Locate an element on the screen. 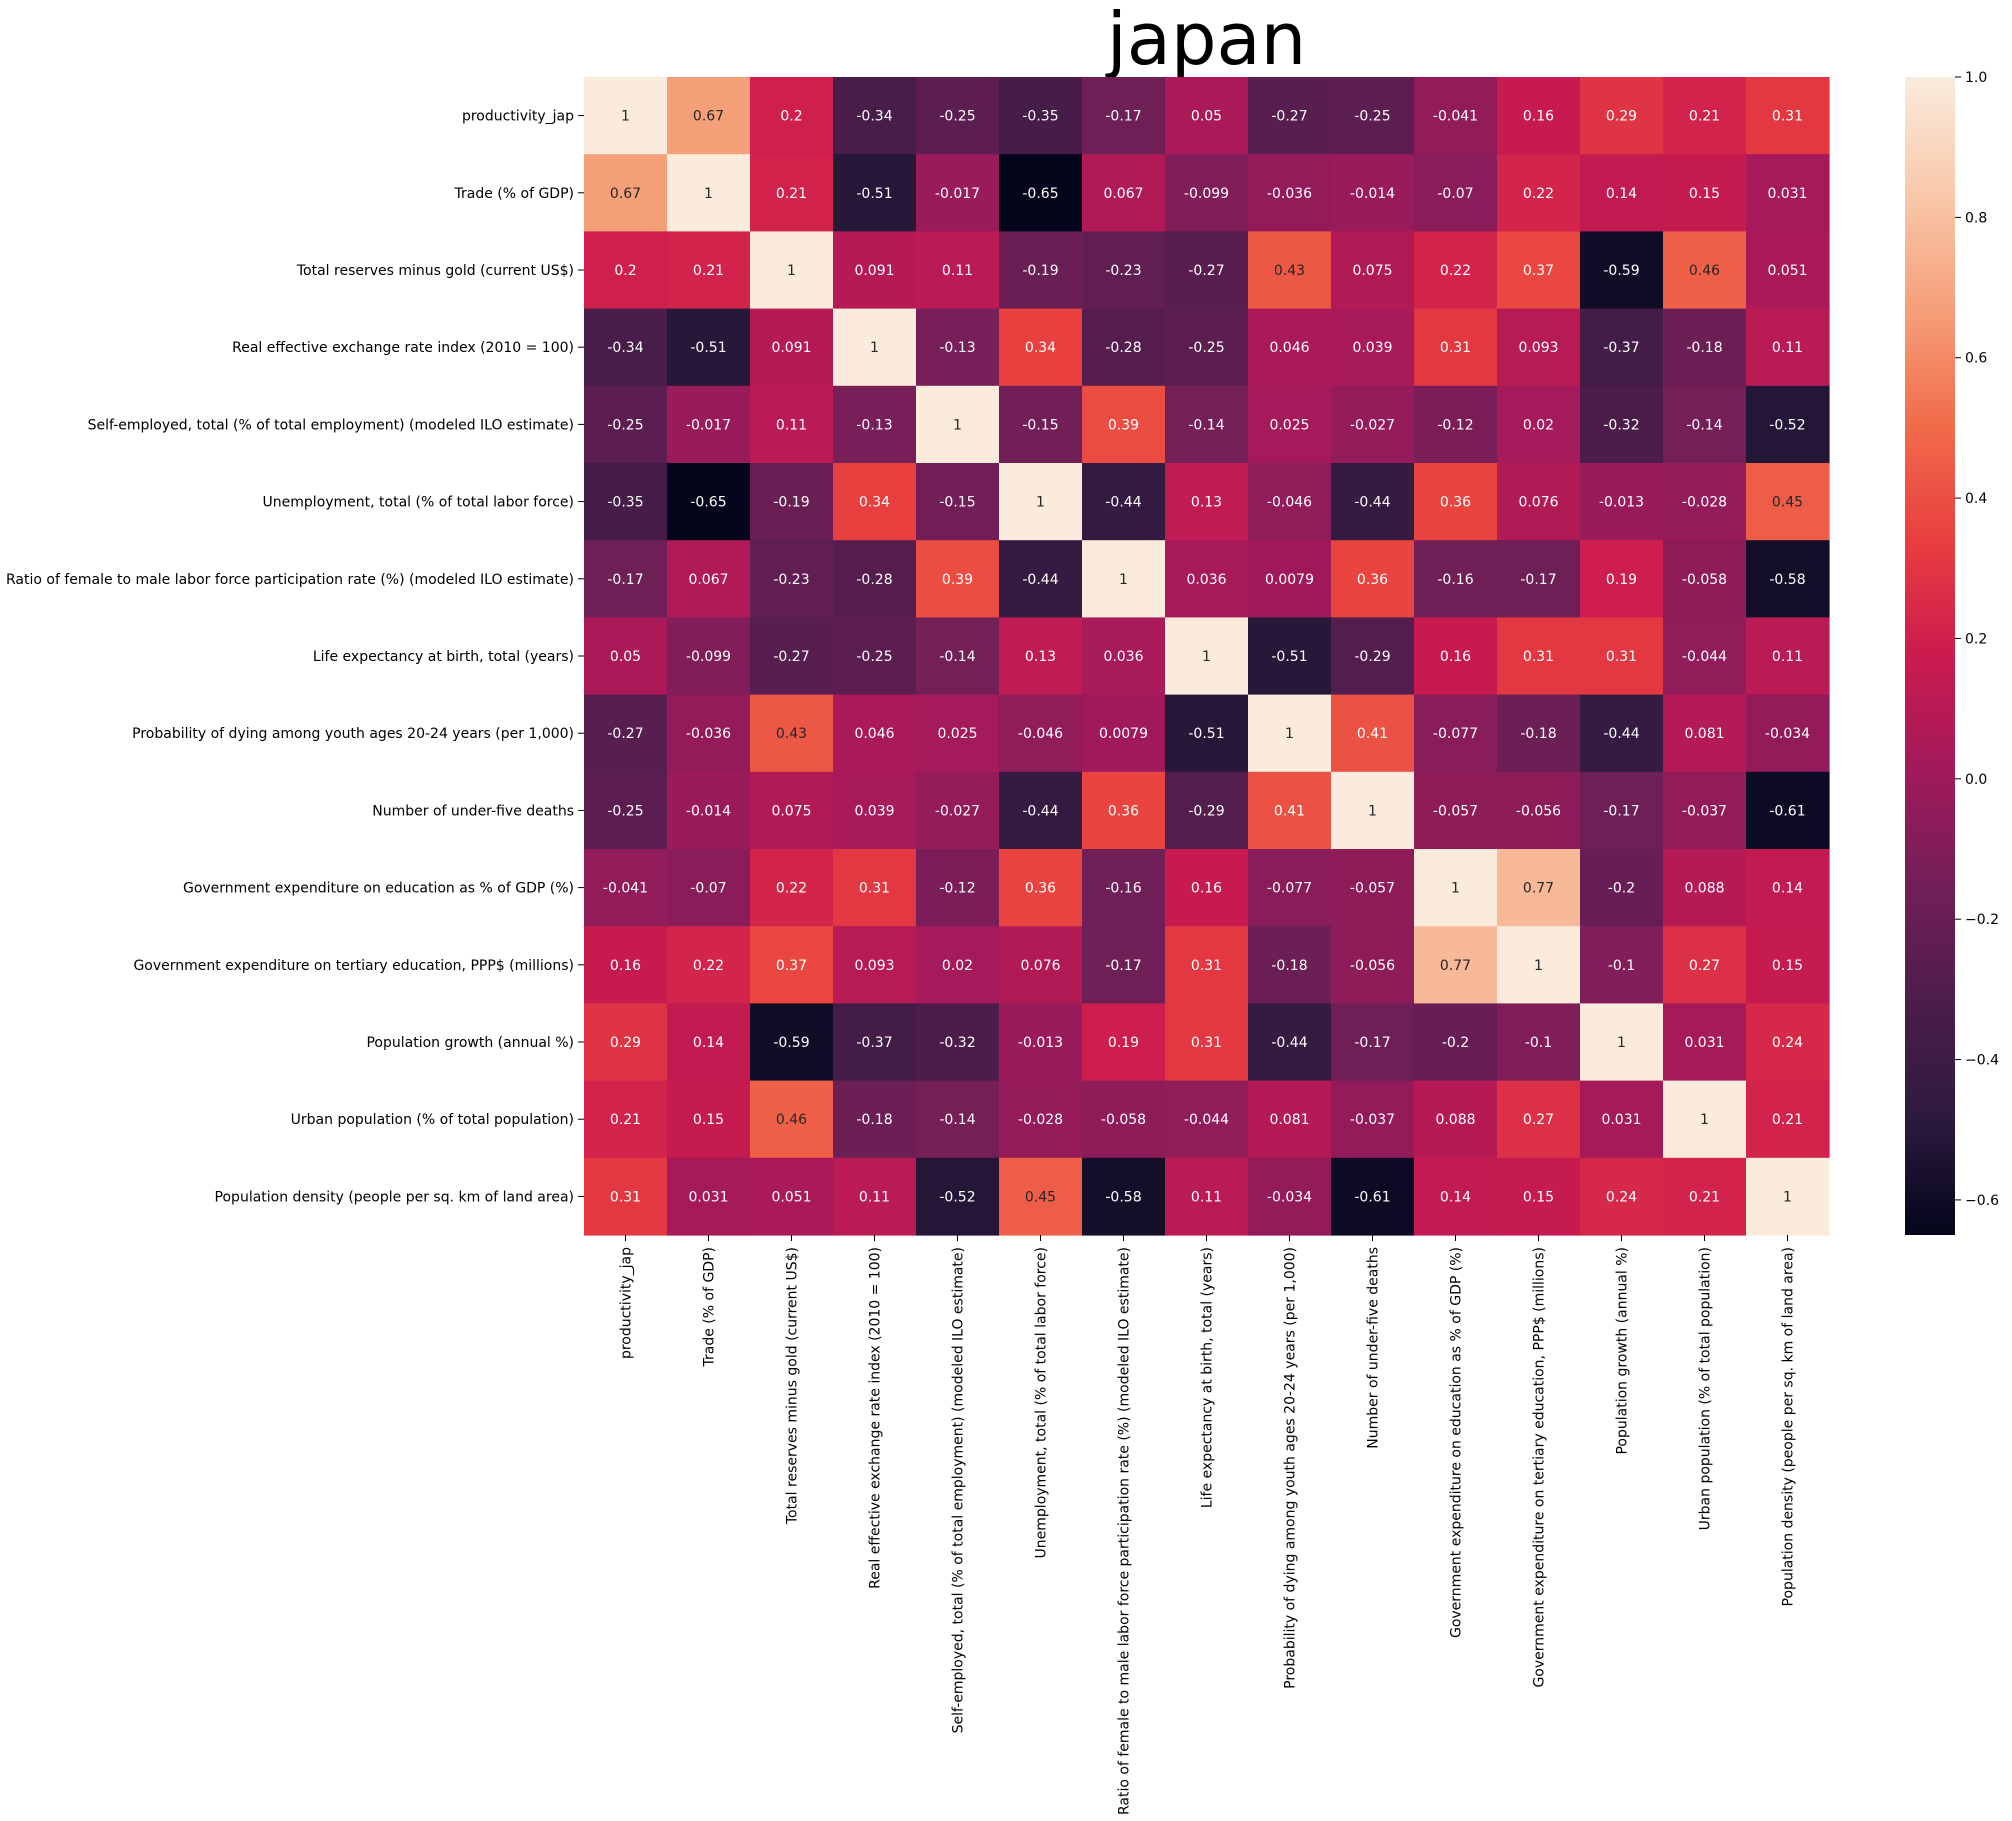 The image size is (2012, 1821). cell-value-label: 0.41 is located at coordinates (1372, 734).